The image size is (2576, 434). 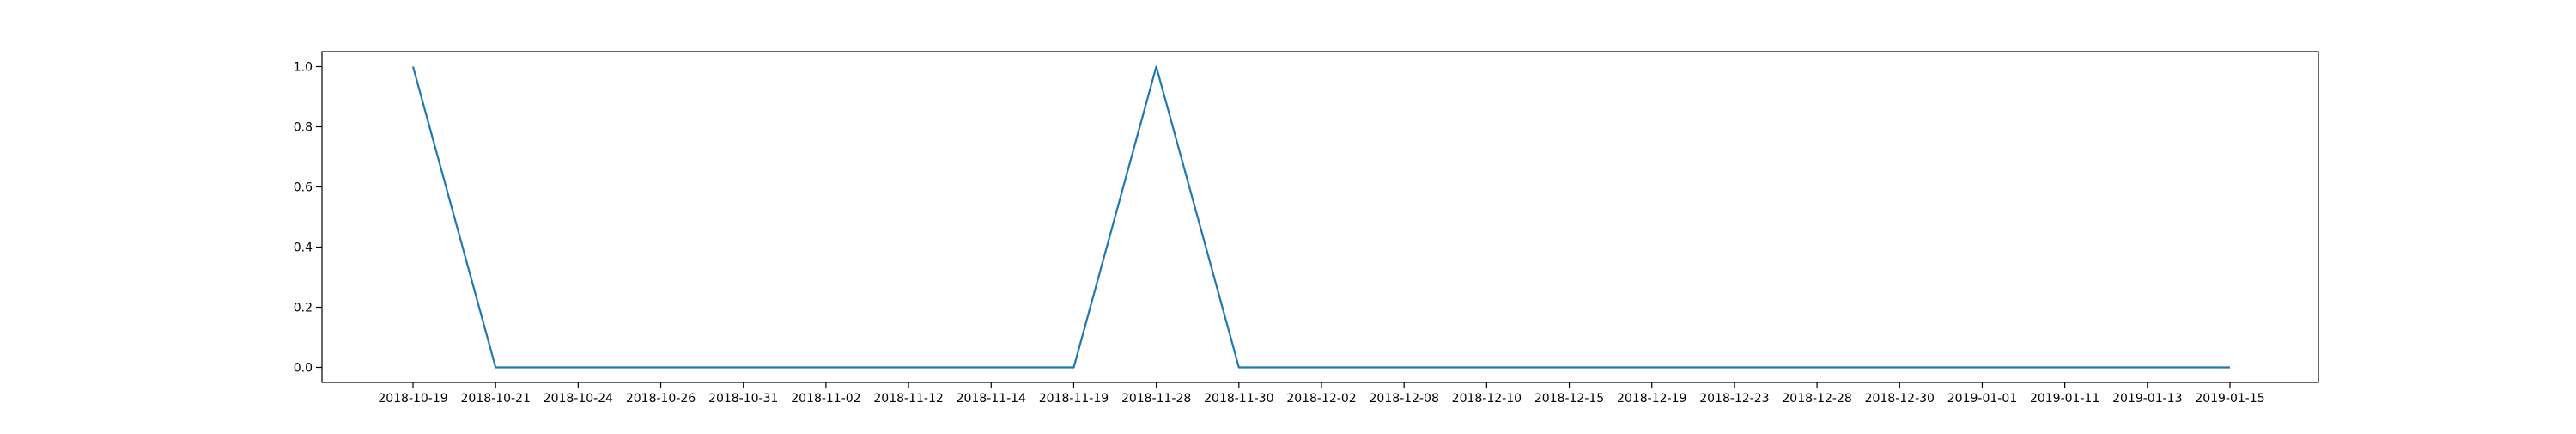 What do you see at coordinates (303, 248) in the screenshot?
I see `y-tick-label: 0.4` at bounding box center [303, 248].